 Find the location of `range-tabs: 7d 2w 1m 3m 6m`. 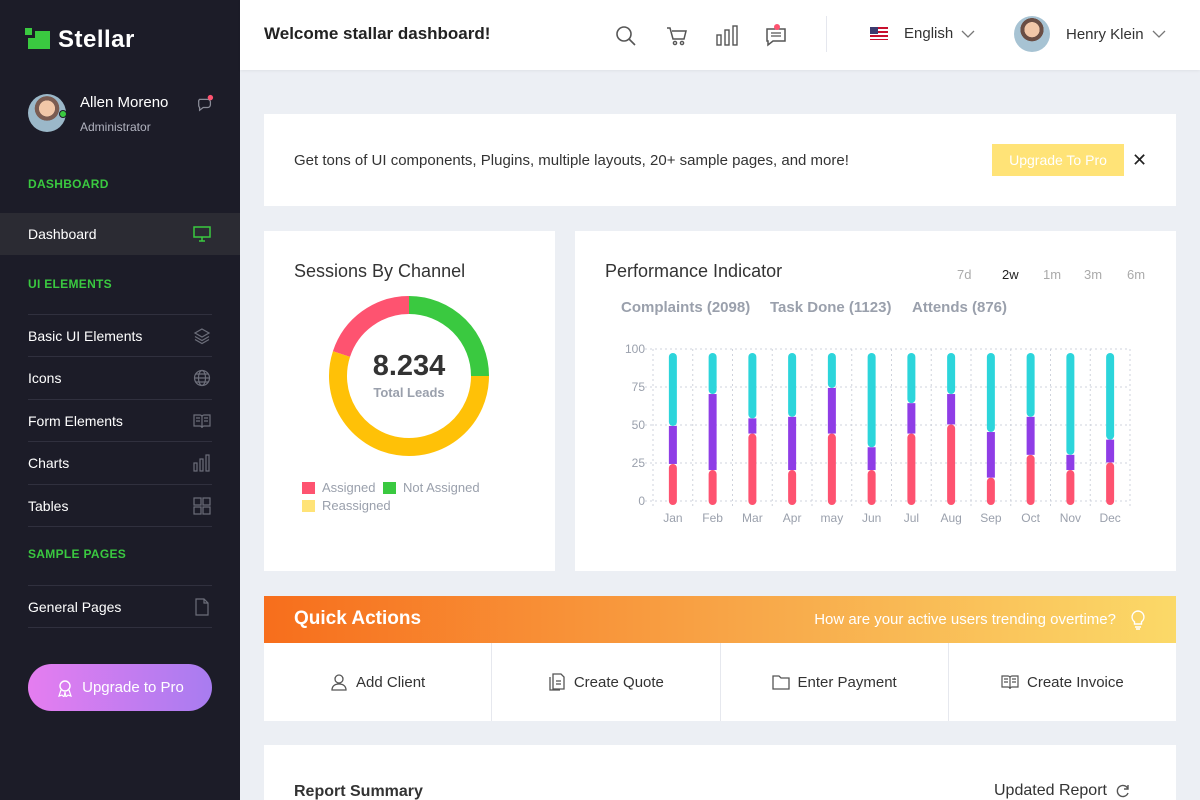

range-tabs: 7d 2w 1m 3m 6m is located at coordinates (1057, 275).